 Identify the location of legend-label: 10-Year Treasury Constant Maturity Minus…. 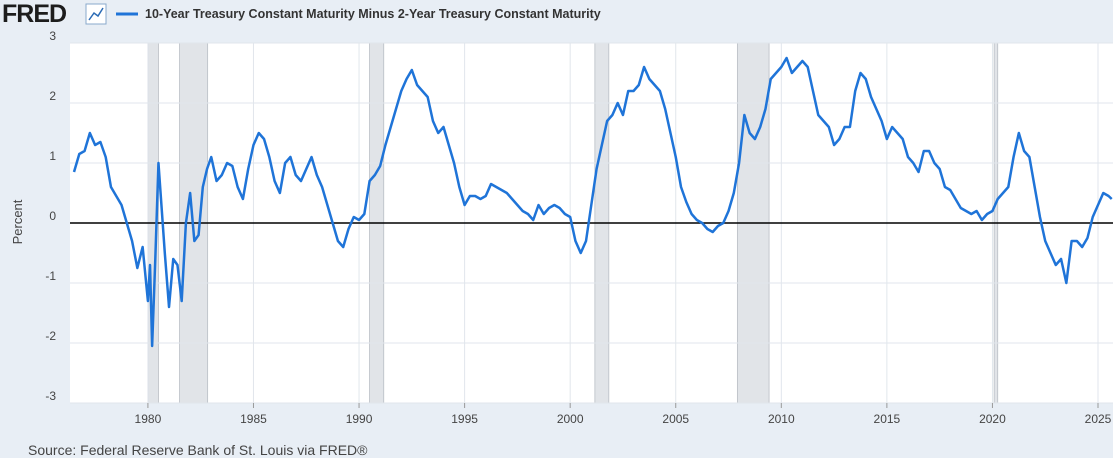
(373, 14).